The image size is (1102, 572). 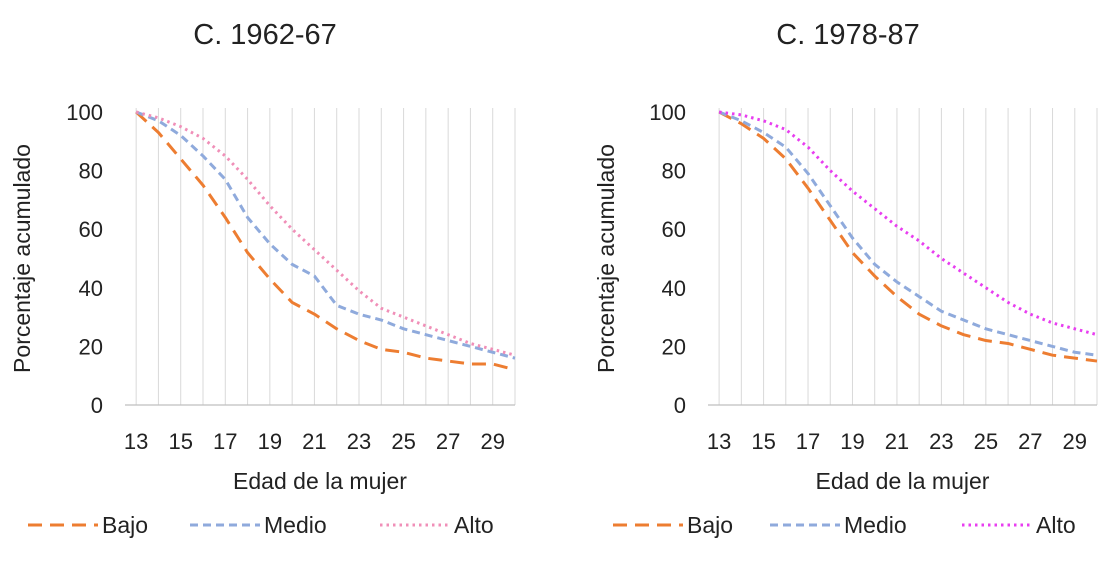 I want to click on chart-title: C. 1962-67, so click(x=265, y=35).